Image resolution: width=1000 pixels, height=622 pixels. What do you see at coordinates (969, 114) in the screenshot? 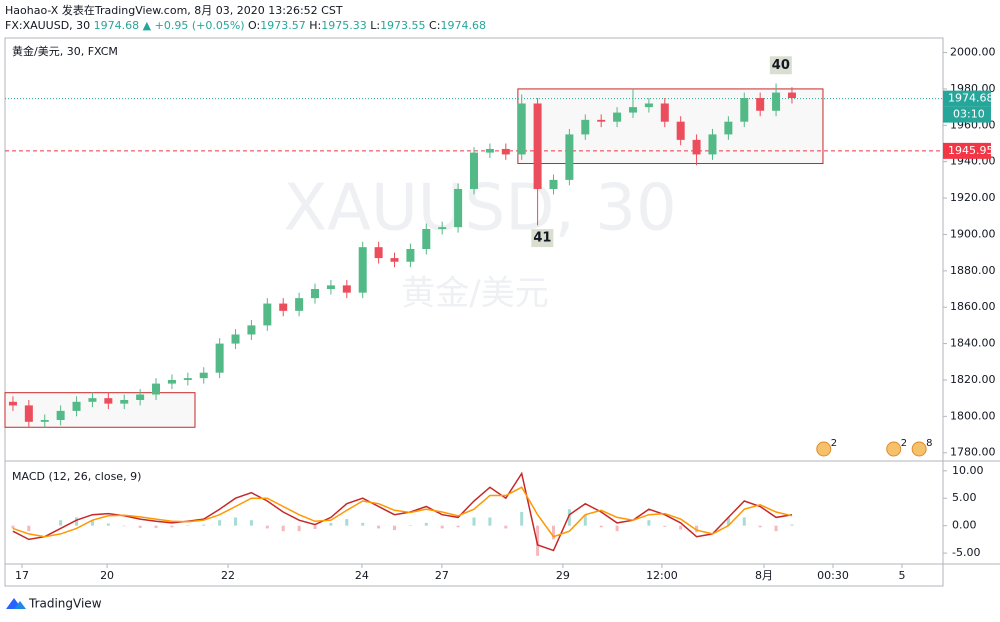
I see `countdown-label: 03:10` at bounding box center [969, 114].